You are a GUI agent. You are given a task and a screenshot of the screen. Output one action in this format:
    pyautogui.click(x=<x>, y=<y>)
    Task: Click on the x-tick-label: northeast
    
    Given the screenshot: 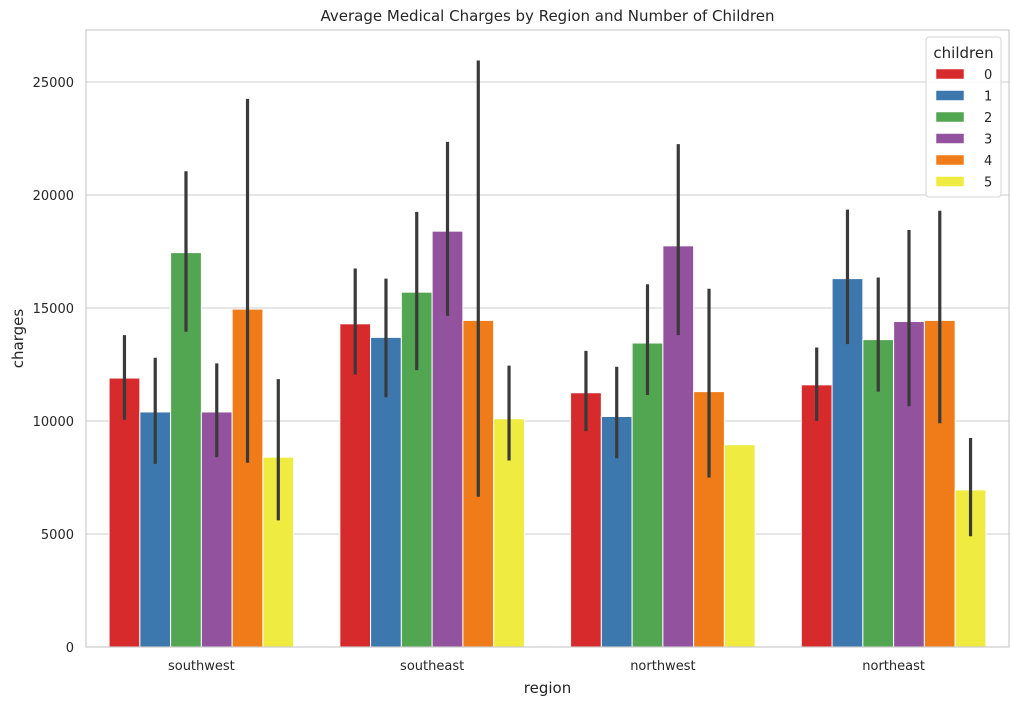 What is the action you would take?
    pyautogui.click(x=893, y=666)
    